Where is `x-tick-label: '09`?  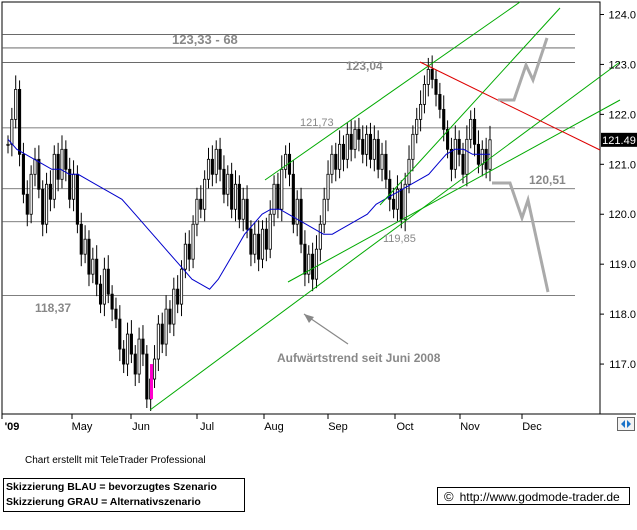
x-tick-label: '09 is located at coordinates (12, 427).